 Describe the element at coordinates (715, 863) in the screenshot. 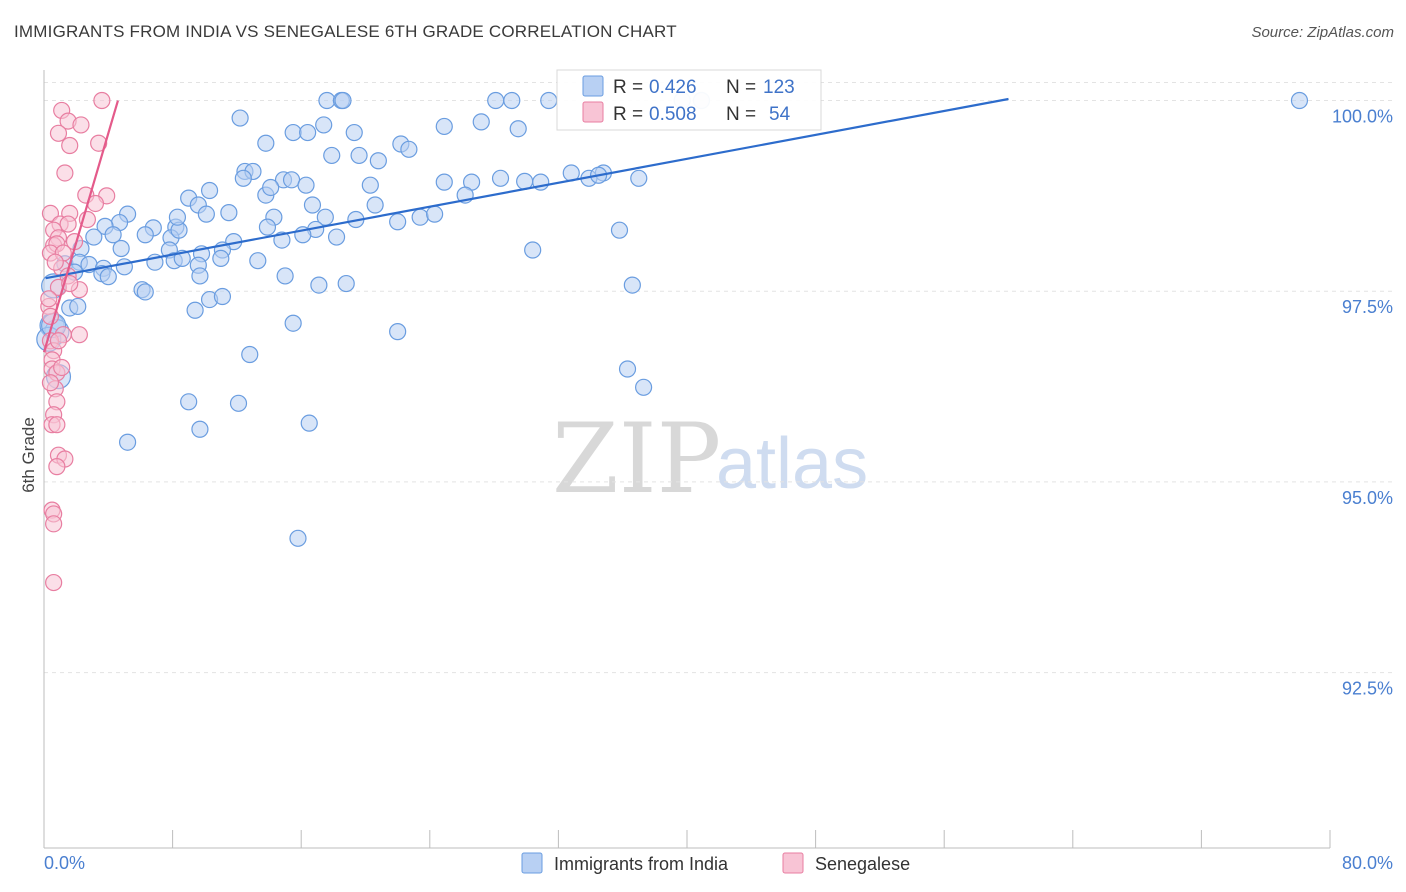

I see `series-legend: Immigrants from India Senegalese` at that location.